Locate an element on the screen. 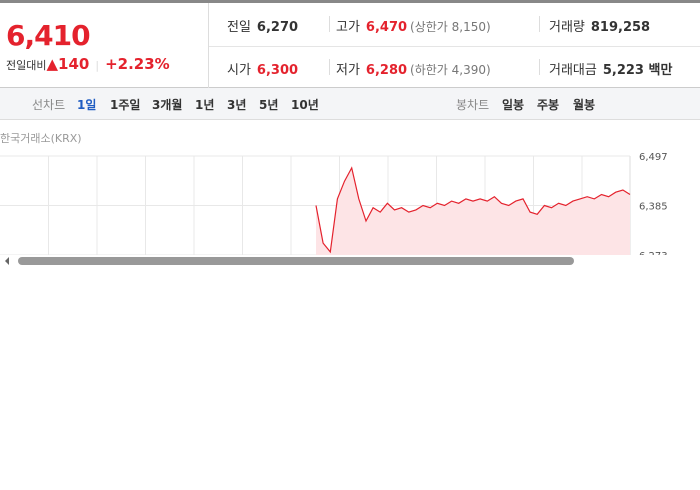  stat: 시가 6,300 is located at coordinates (262, 68).